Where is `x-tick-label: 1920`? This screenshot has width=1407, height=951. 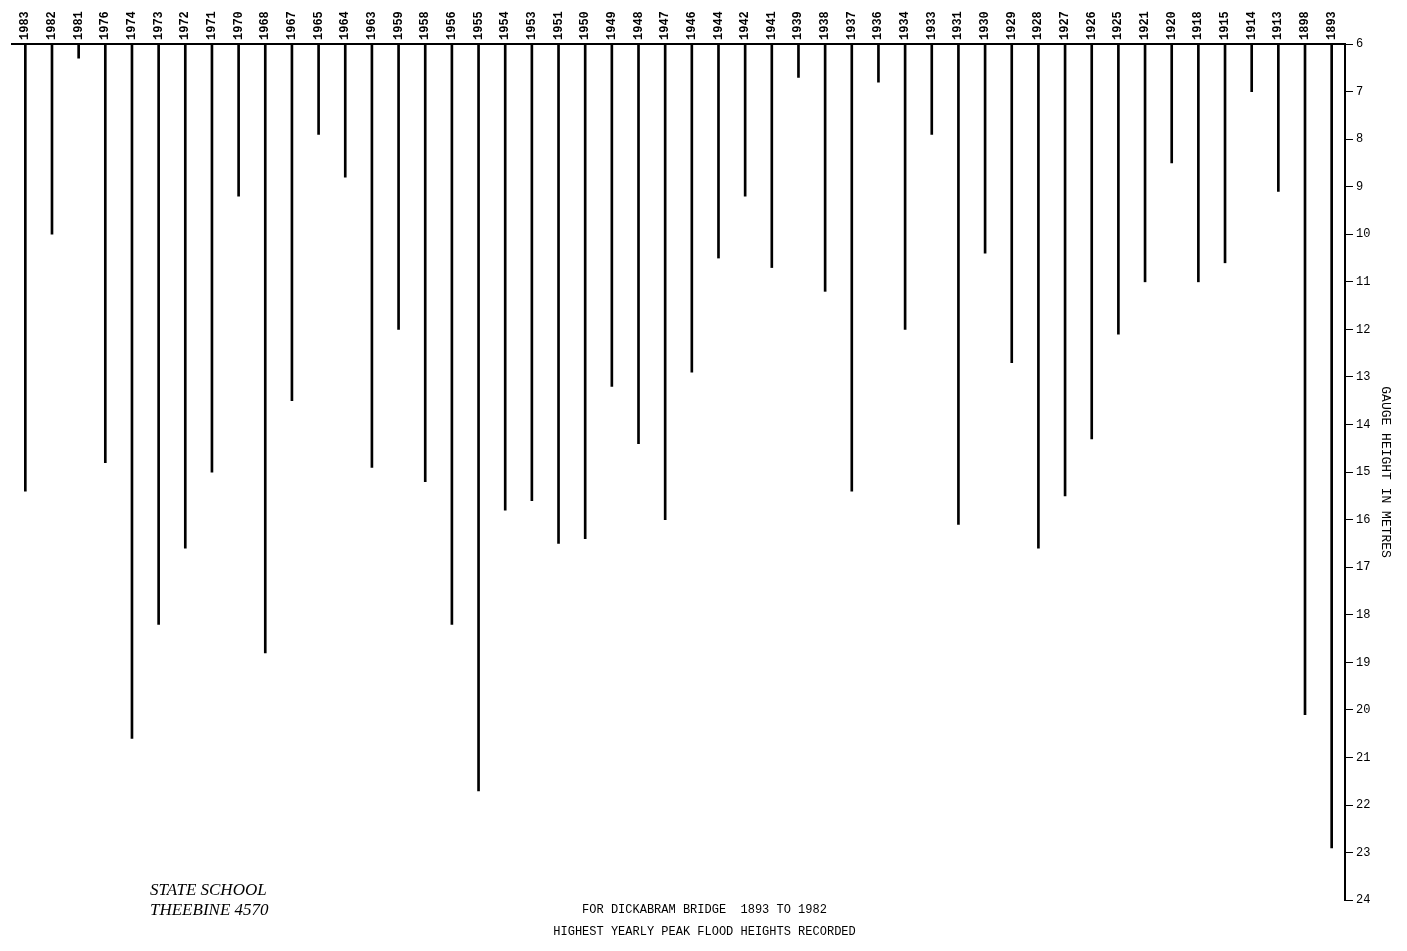
x-tick-label: 1920 is located at coordinates (1171, 25).